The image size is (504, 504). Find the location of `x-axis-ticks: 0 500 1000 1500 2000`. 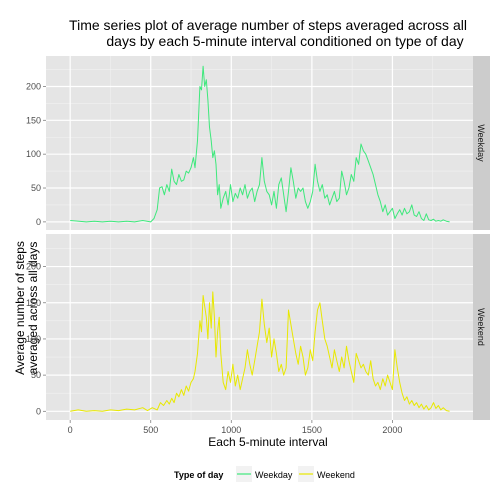

x-axis-ticks: 0 500 1000 1500 2000 is located at coordinates (235, 427).